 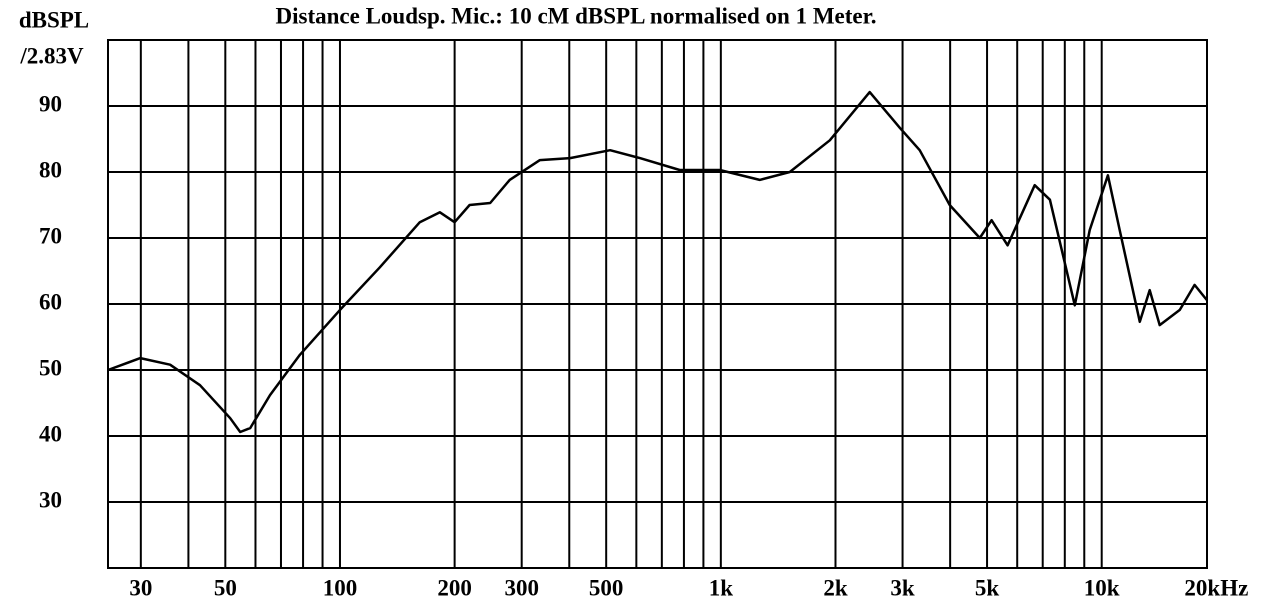 I want to click on y-tick-label: 90, so click(x=50, y=103).